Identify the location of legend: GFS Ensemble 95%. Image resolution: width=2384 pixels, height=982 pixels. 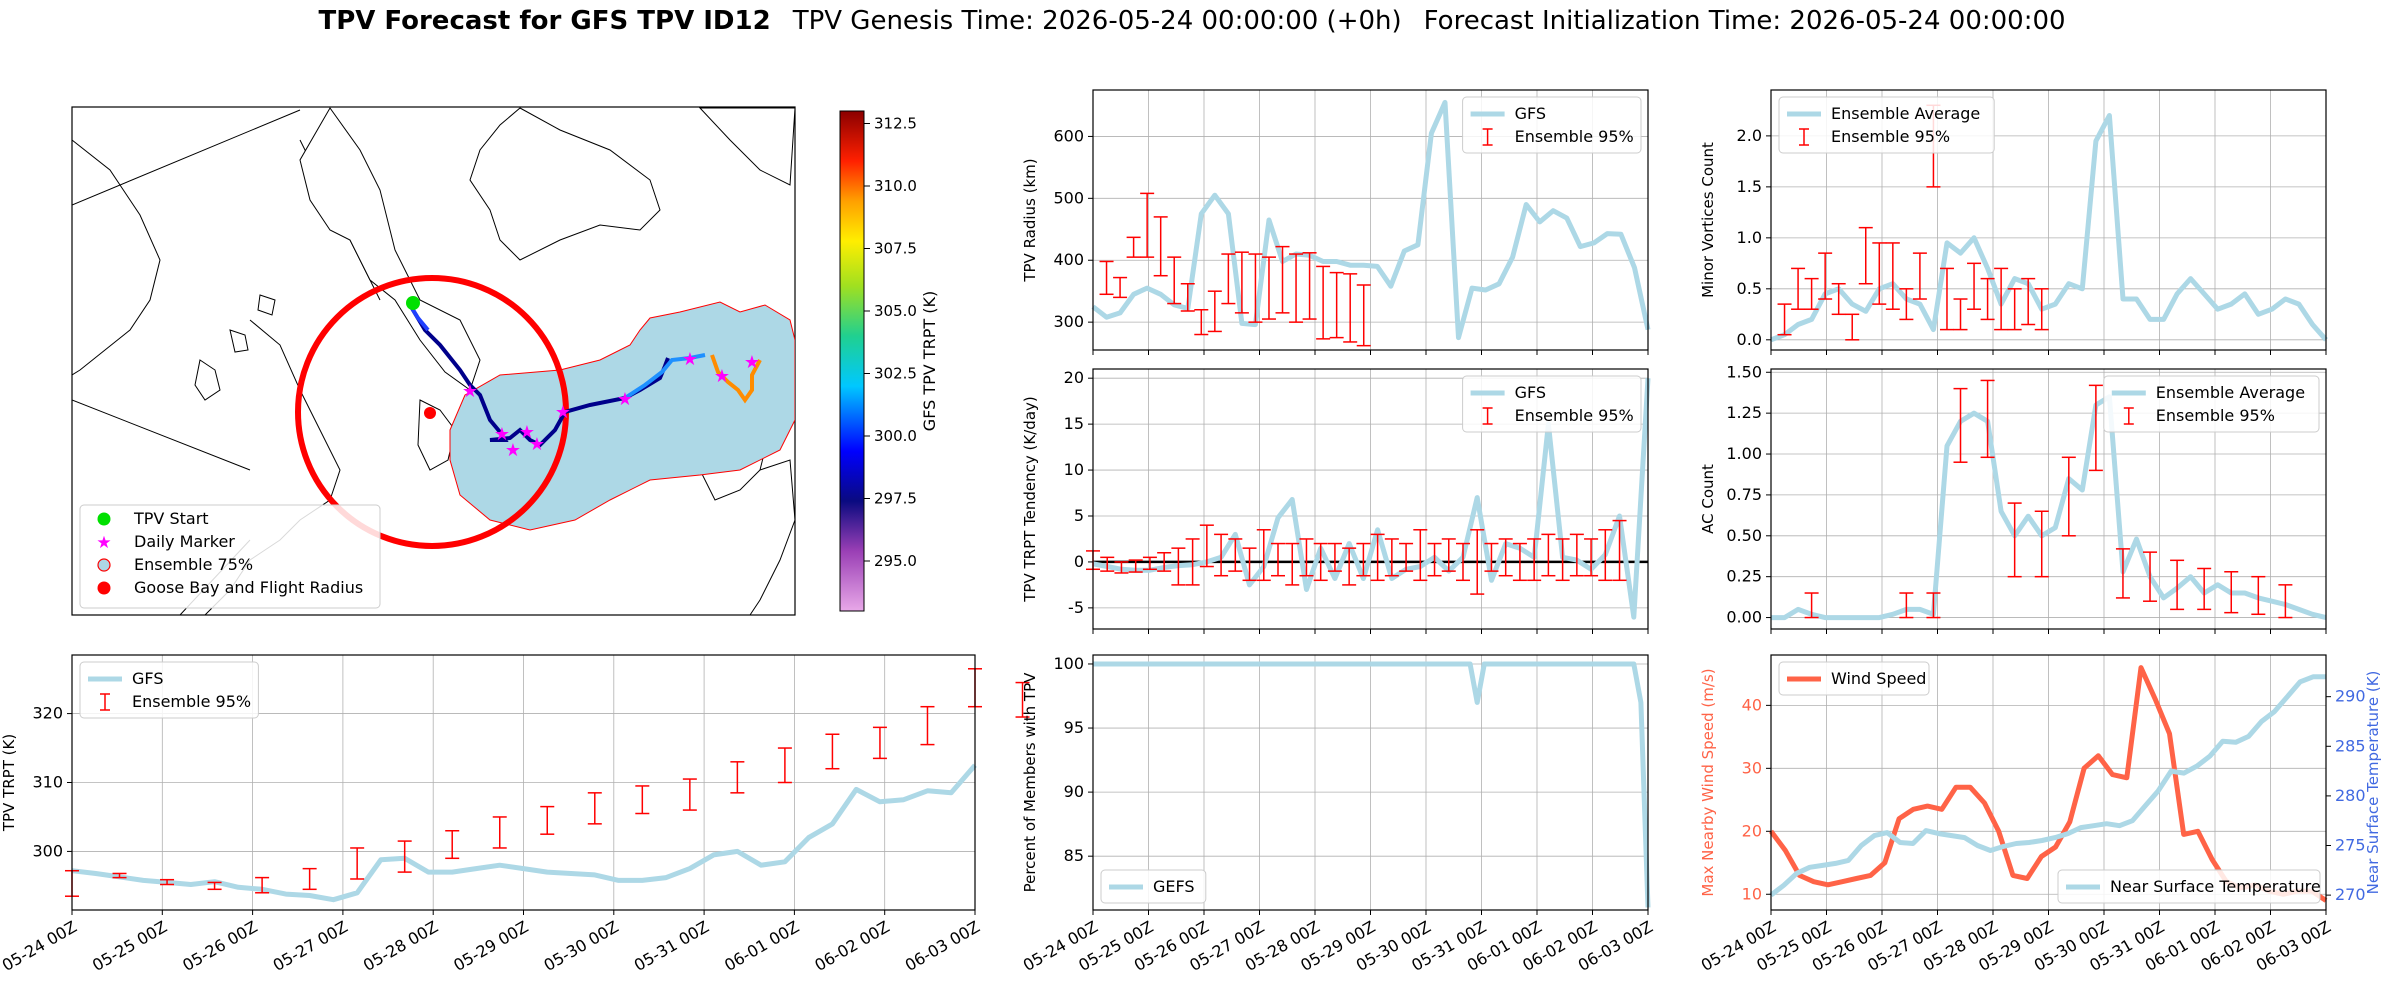
(1552, 404).